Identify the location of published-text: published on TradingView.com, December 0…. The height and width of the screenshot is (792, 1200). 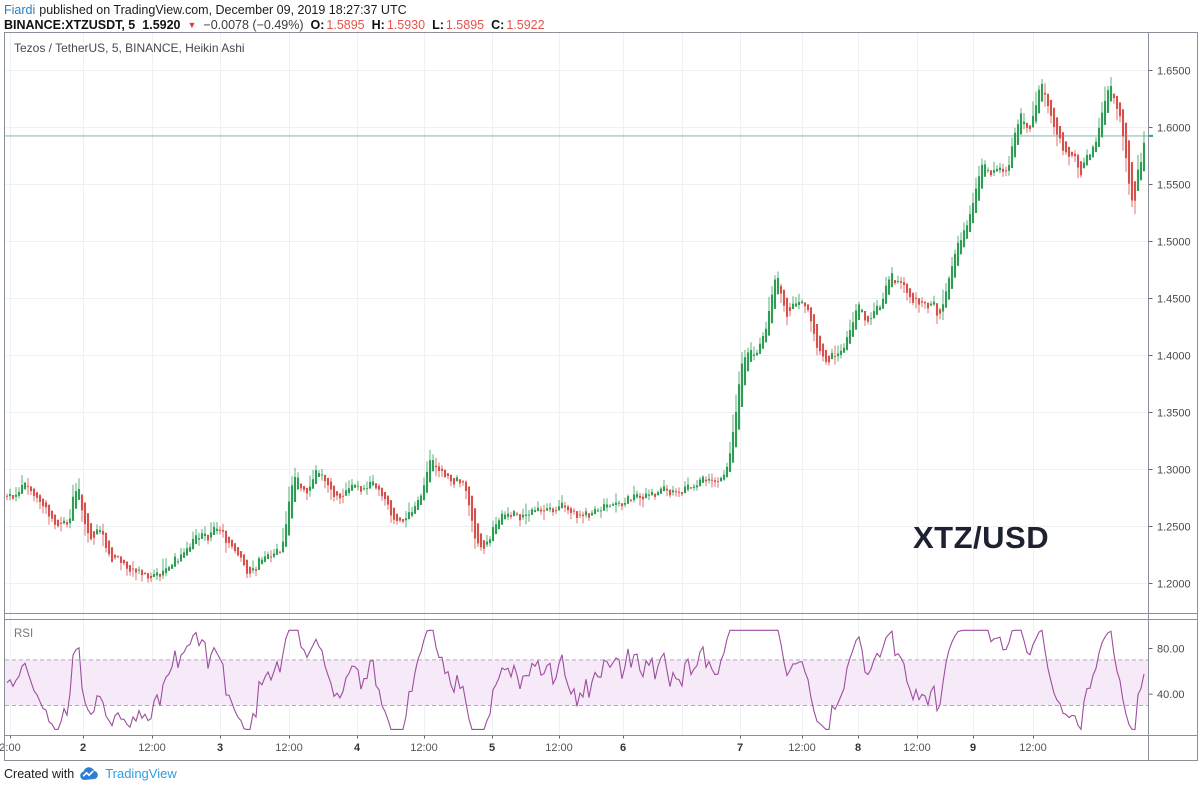
(223, 10).